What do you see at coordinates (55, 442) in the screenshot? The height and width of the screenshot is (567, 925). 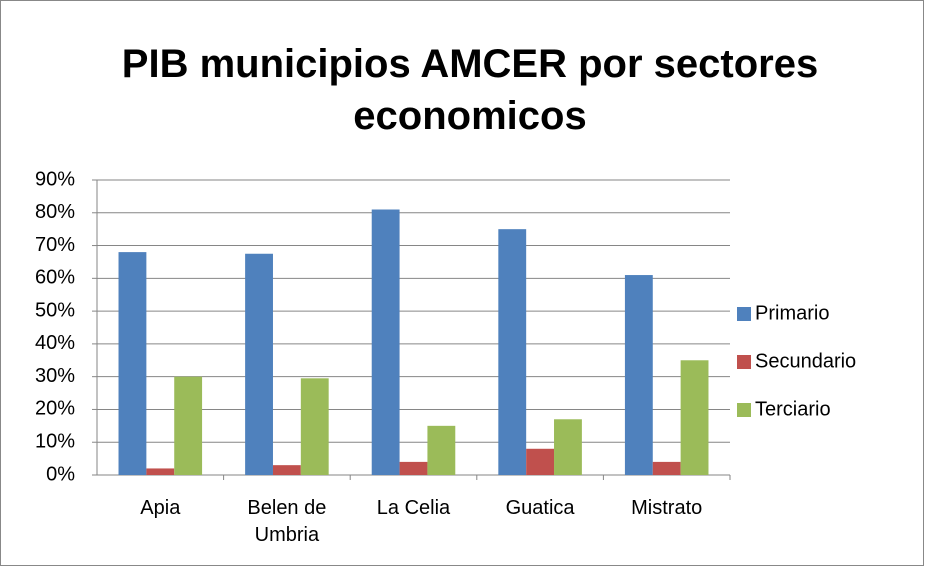 I see `y-tick-label: 10%` at bounding box center [55, 442].